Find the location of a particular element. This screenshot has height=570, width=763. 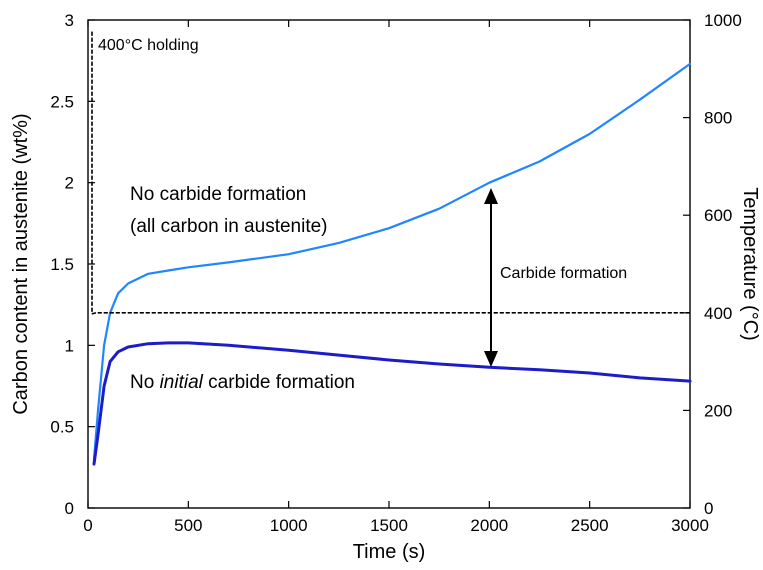

y-tick-label: 0.5 is located at coordinates (62, 427).